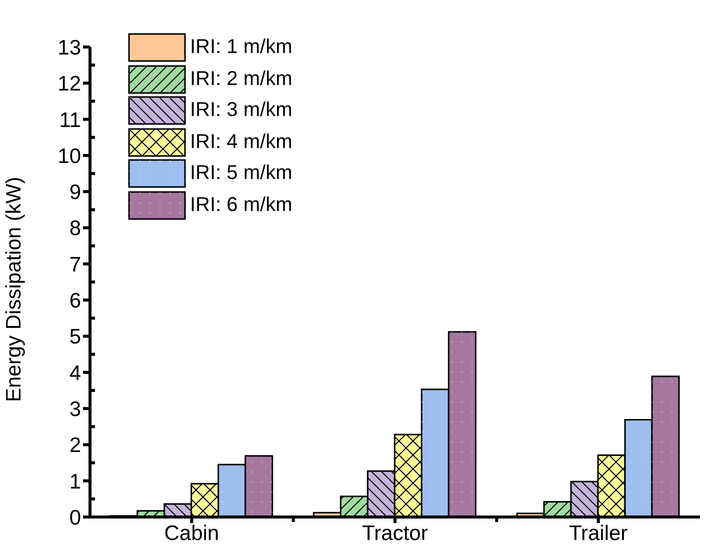 This screenshot has width=705, height=556. I want to click on legend-label: IRI: 3 m/km, so click(241, 110).